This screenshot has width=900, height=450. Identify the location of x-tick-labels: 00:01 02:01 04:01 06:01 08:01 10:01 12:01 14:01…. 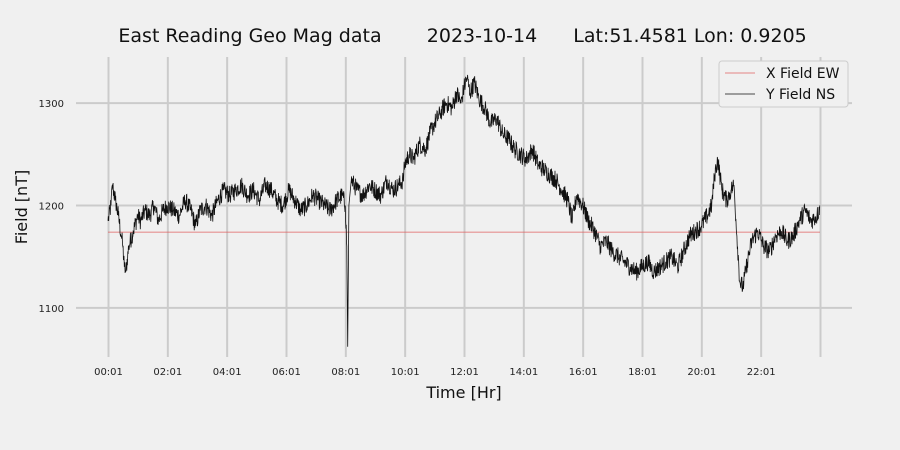
(434, 372).